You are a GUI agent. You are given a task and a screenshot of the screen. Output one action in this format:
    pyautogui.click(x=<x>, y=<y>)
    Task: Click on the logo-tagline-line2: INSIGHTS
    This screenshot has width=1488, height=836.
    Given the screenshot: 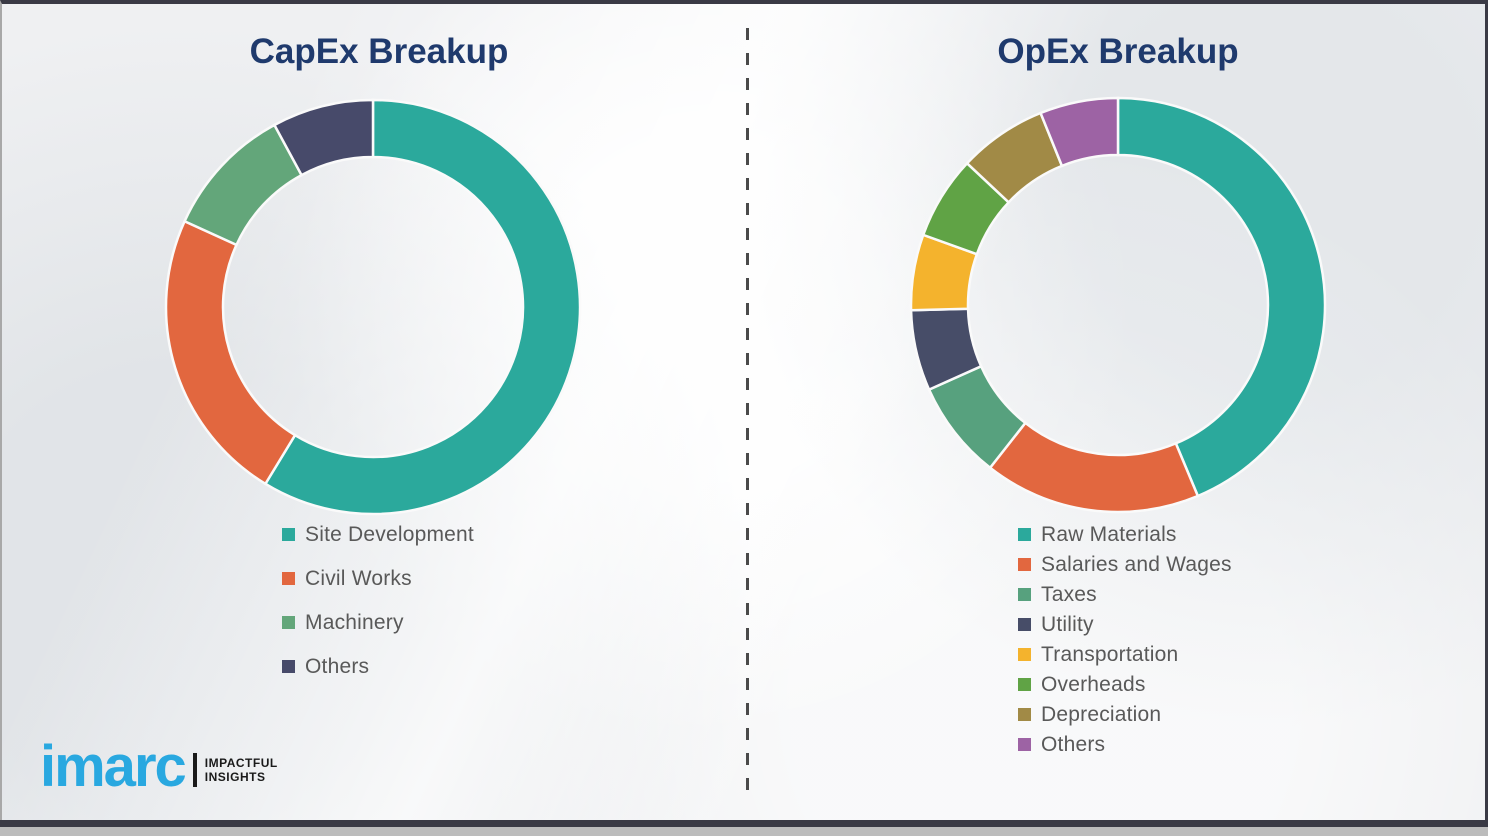 What is the action you would take?
    pyautogui.click(x=235, y=777)
    